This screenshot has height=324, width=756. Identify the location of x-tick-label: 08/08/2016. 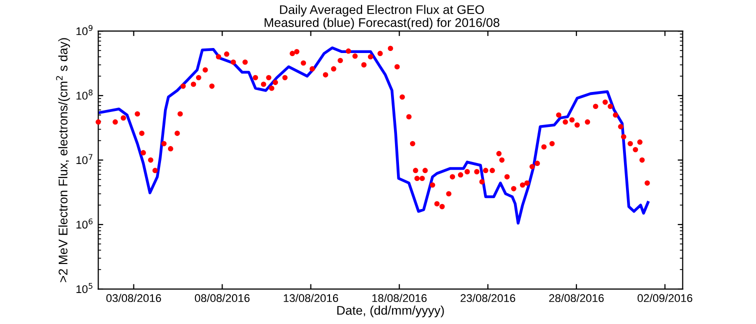
(222, 298).